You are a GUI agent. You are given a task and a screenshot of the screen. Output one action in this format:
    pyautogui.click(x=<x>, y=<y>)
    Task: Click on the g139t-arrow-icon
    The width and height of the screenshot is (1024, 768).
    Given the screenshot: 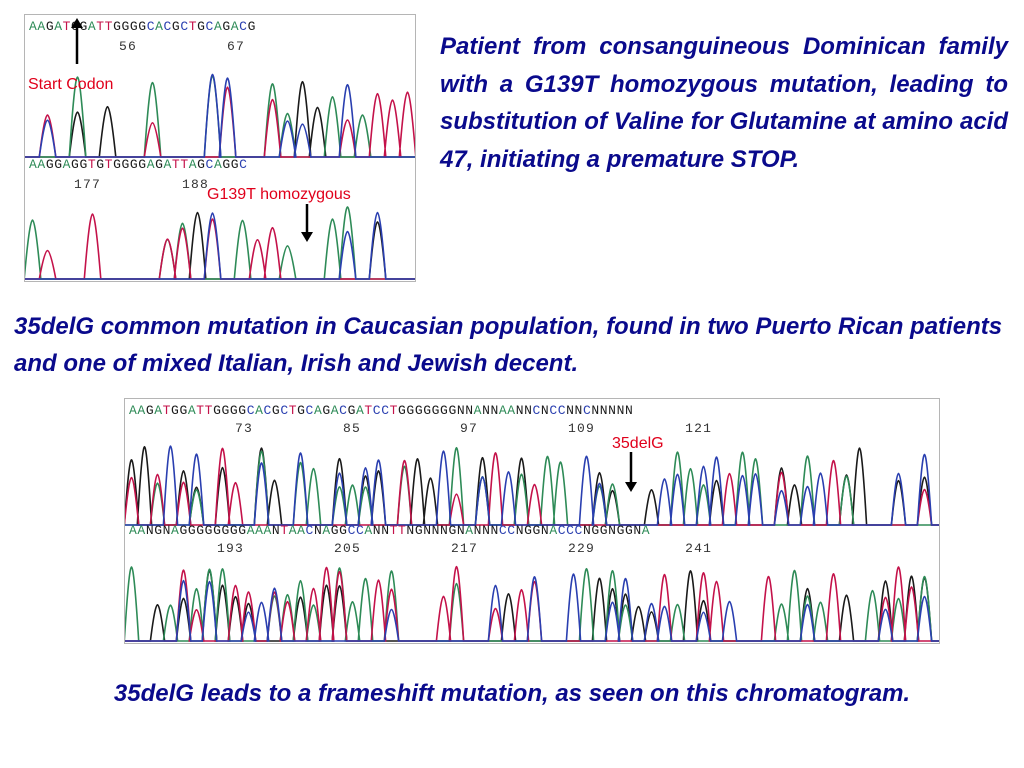 What is the action you would take?
    pyautogui.click(x=307, y=223)
    